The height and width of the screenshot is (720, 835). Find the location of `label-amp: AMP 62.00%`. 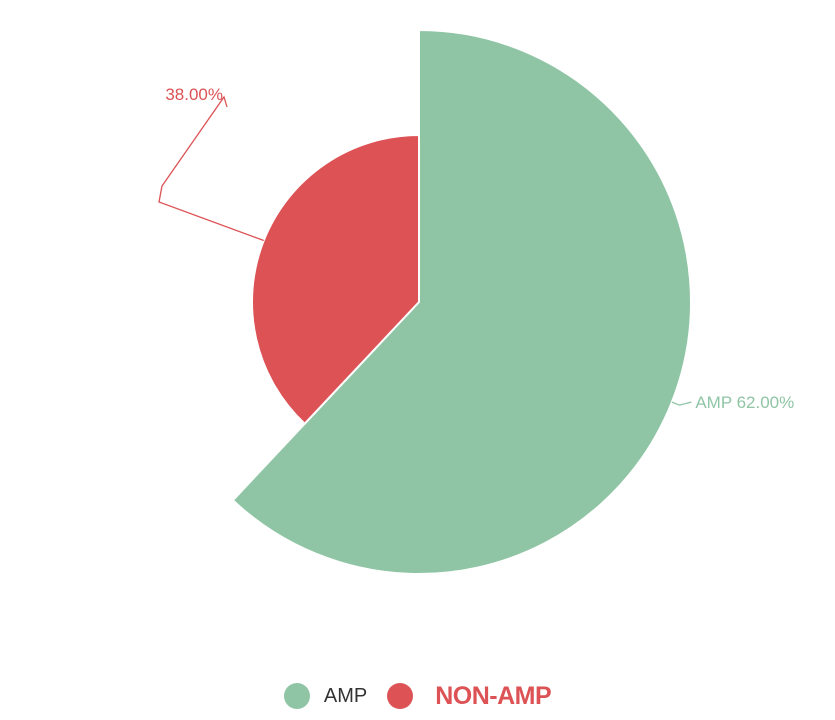

label-amp: AMP 62.00% is located at coordinates (744, 402).